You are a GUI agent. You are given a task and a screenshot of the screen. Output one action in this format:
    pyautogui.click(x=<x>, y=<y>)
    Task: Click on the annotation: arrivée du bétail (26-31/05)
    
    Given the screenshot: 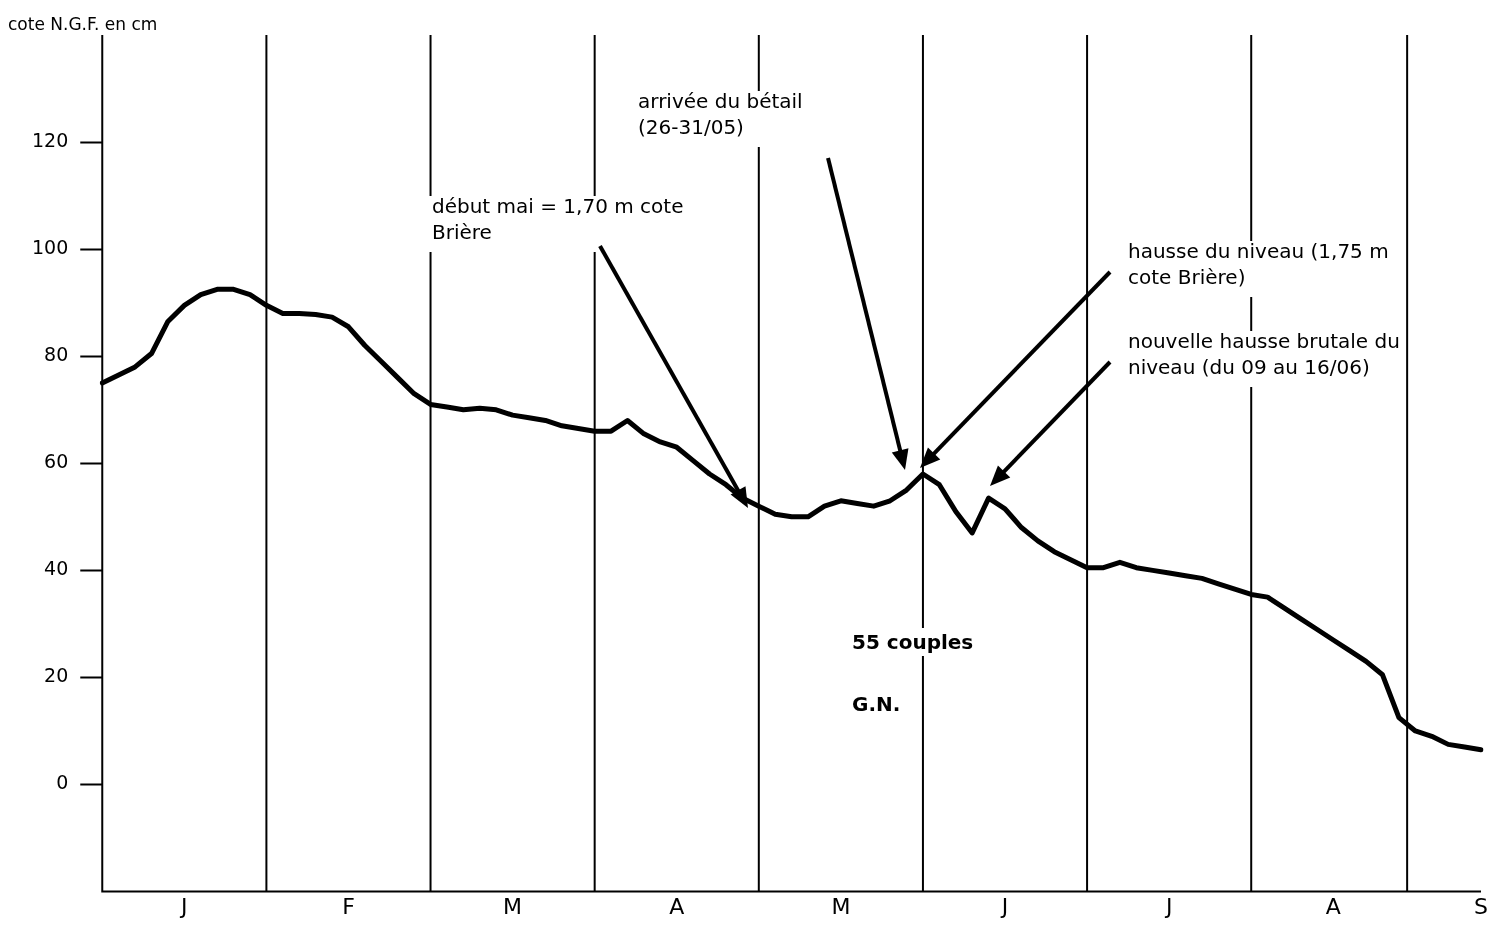 What is the action you would take?
    pyautogui.click(x=720, y=114)
    